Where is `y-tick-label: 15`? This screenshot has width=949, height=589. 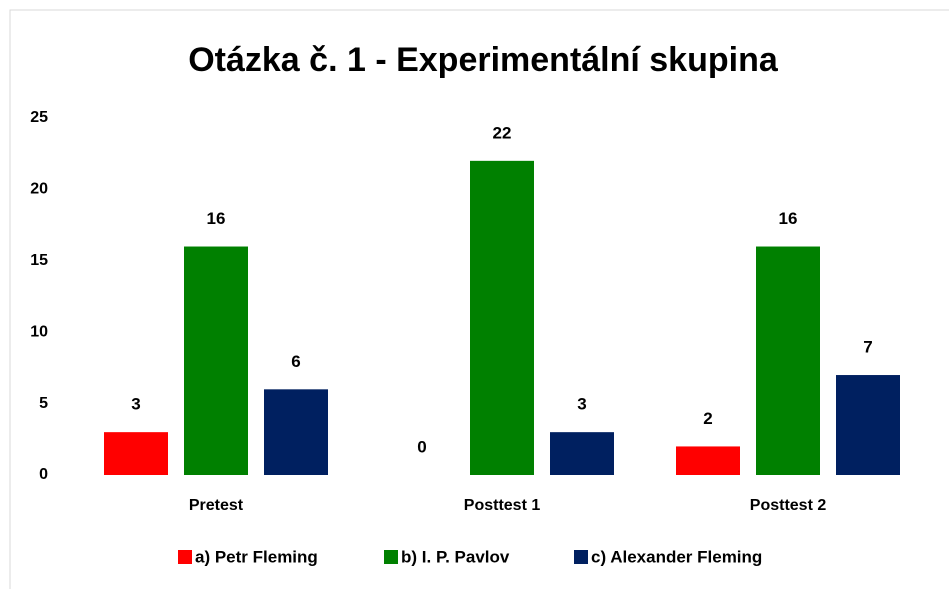
y-tick-label: 15 is located at coordinates (39, 260).